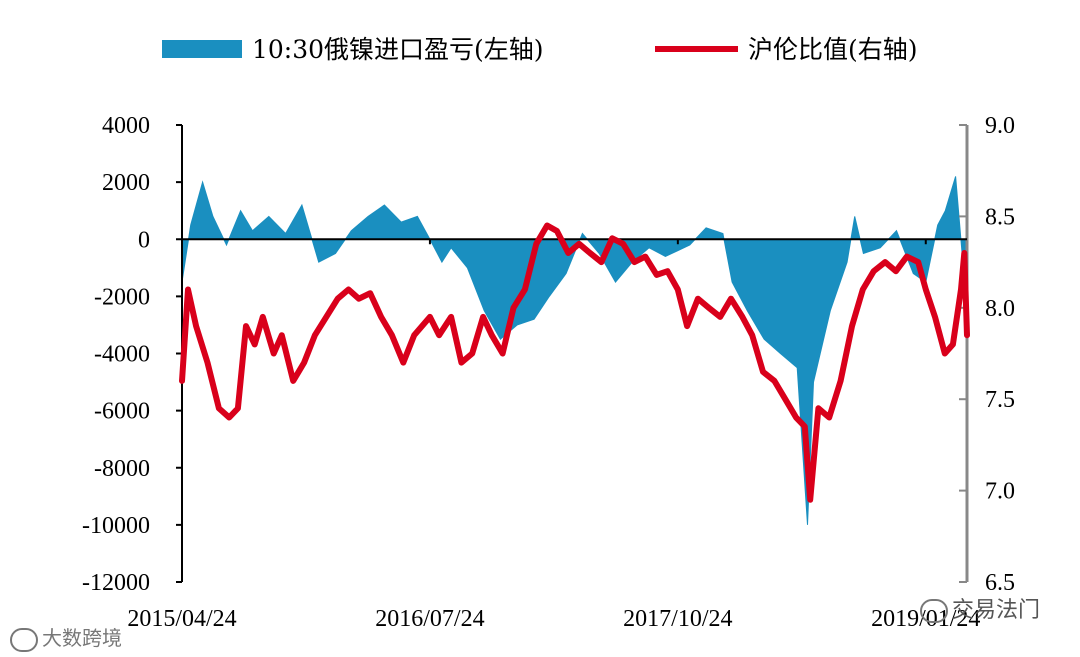  I want to click on right-tick-label: 8.5, so click(1000, 217).